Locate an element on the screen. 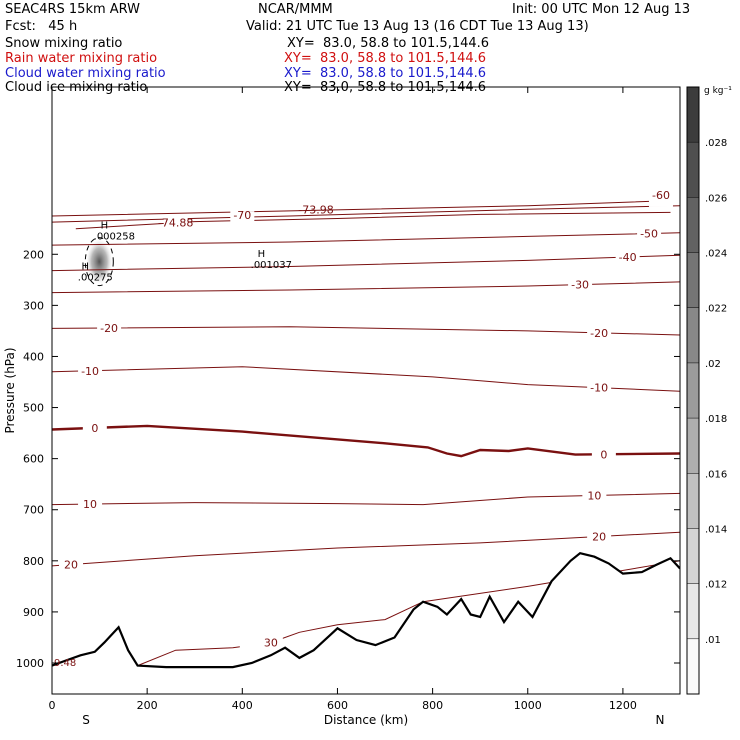  x-tick-label: 800 is located at coordinates (432, 705).